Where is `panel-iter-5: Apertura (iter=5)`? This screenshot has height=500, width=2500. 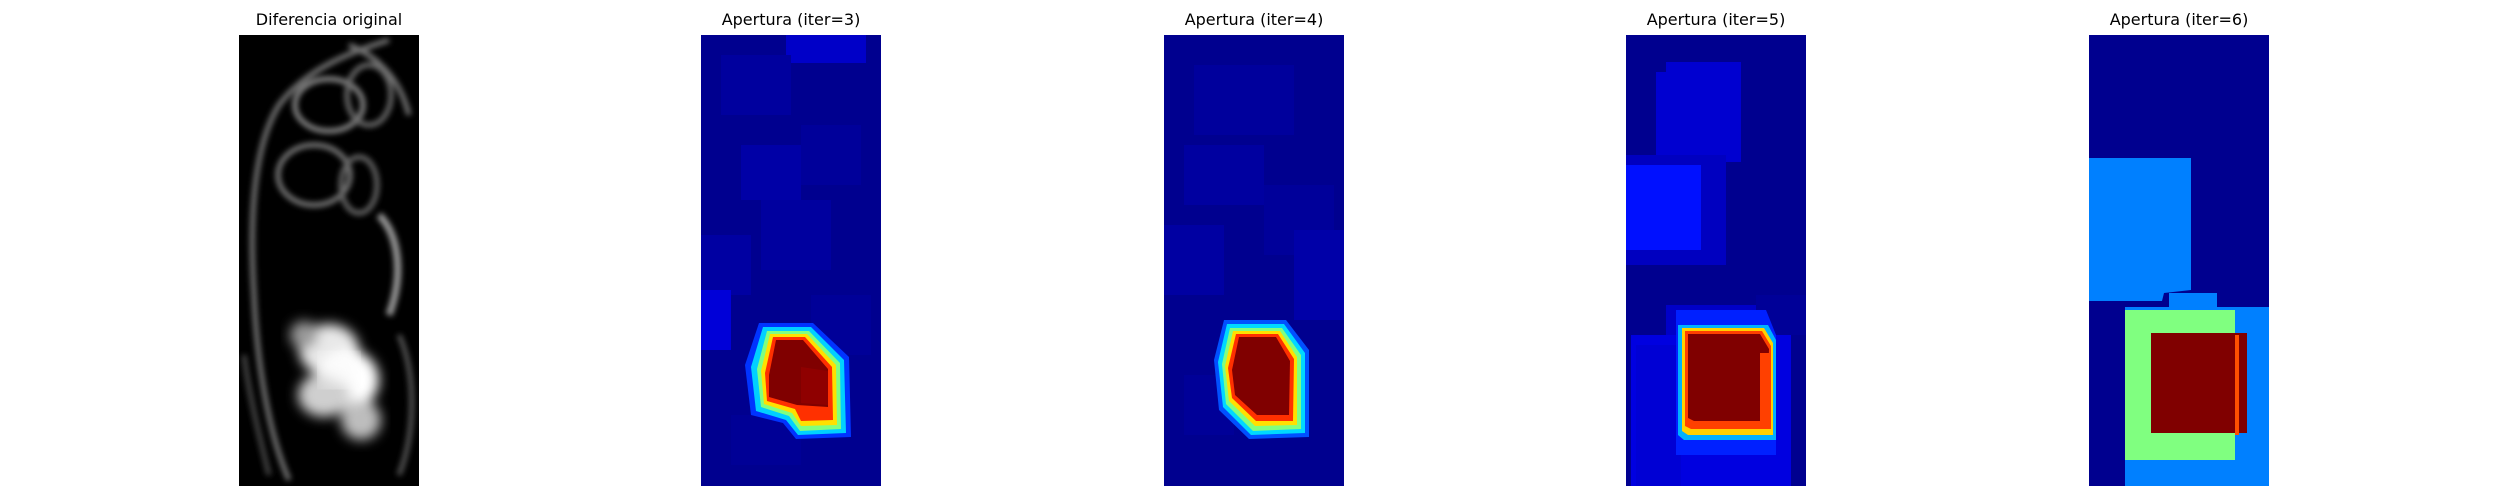 panel-iter-5: Apertura (iter=5) is located at coordinates (1716, 250).